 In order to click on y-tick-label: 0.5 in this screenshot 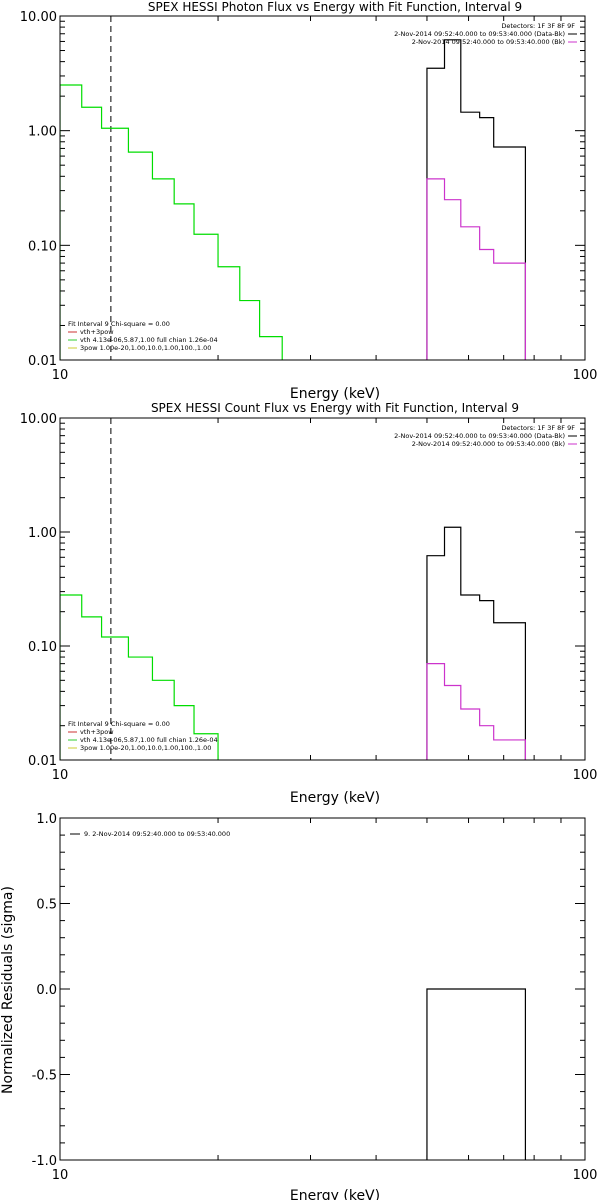, I will do `click(46, 905)`.